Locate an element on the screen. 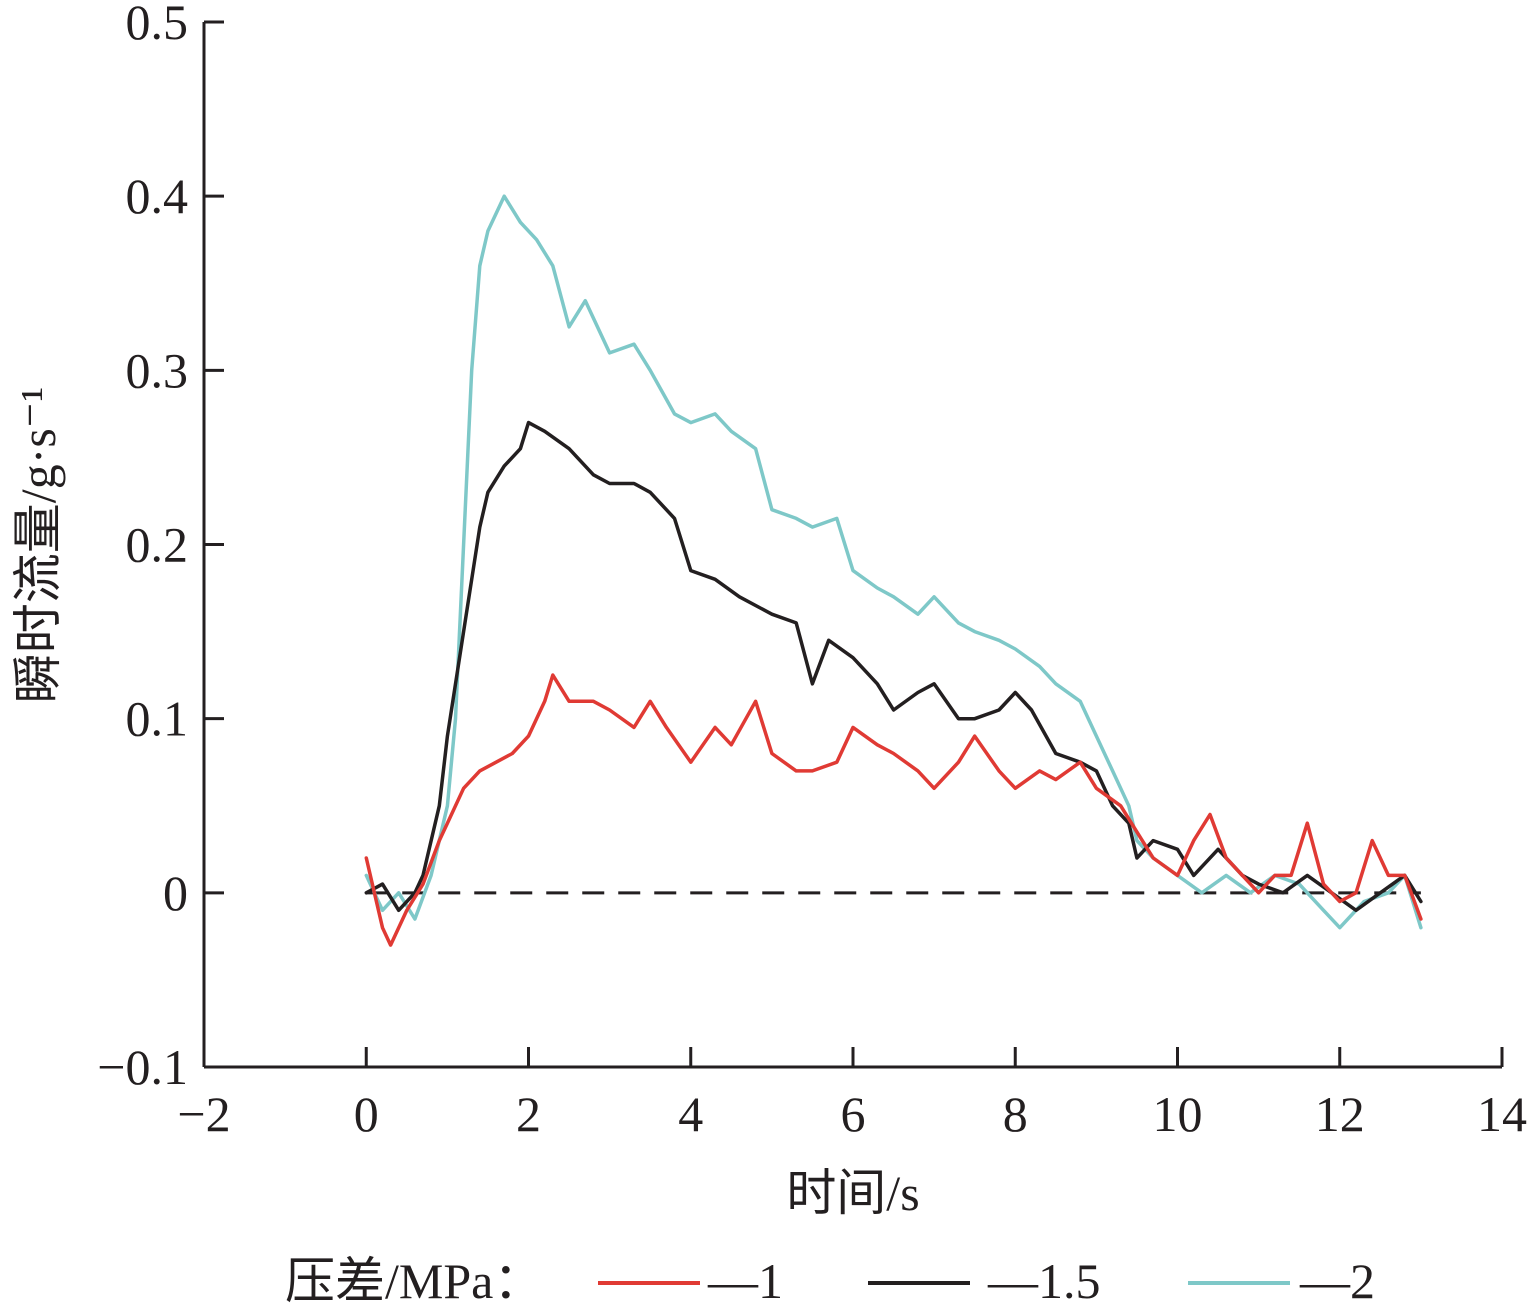 The image size is (1533, 1310). x-tick-label: 8 is located at coordinates (1015, 1114).